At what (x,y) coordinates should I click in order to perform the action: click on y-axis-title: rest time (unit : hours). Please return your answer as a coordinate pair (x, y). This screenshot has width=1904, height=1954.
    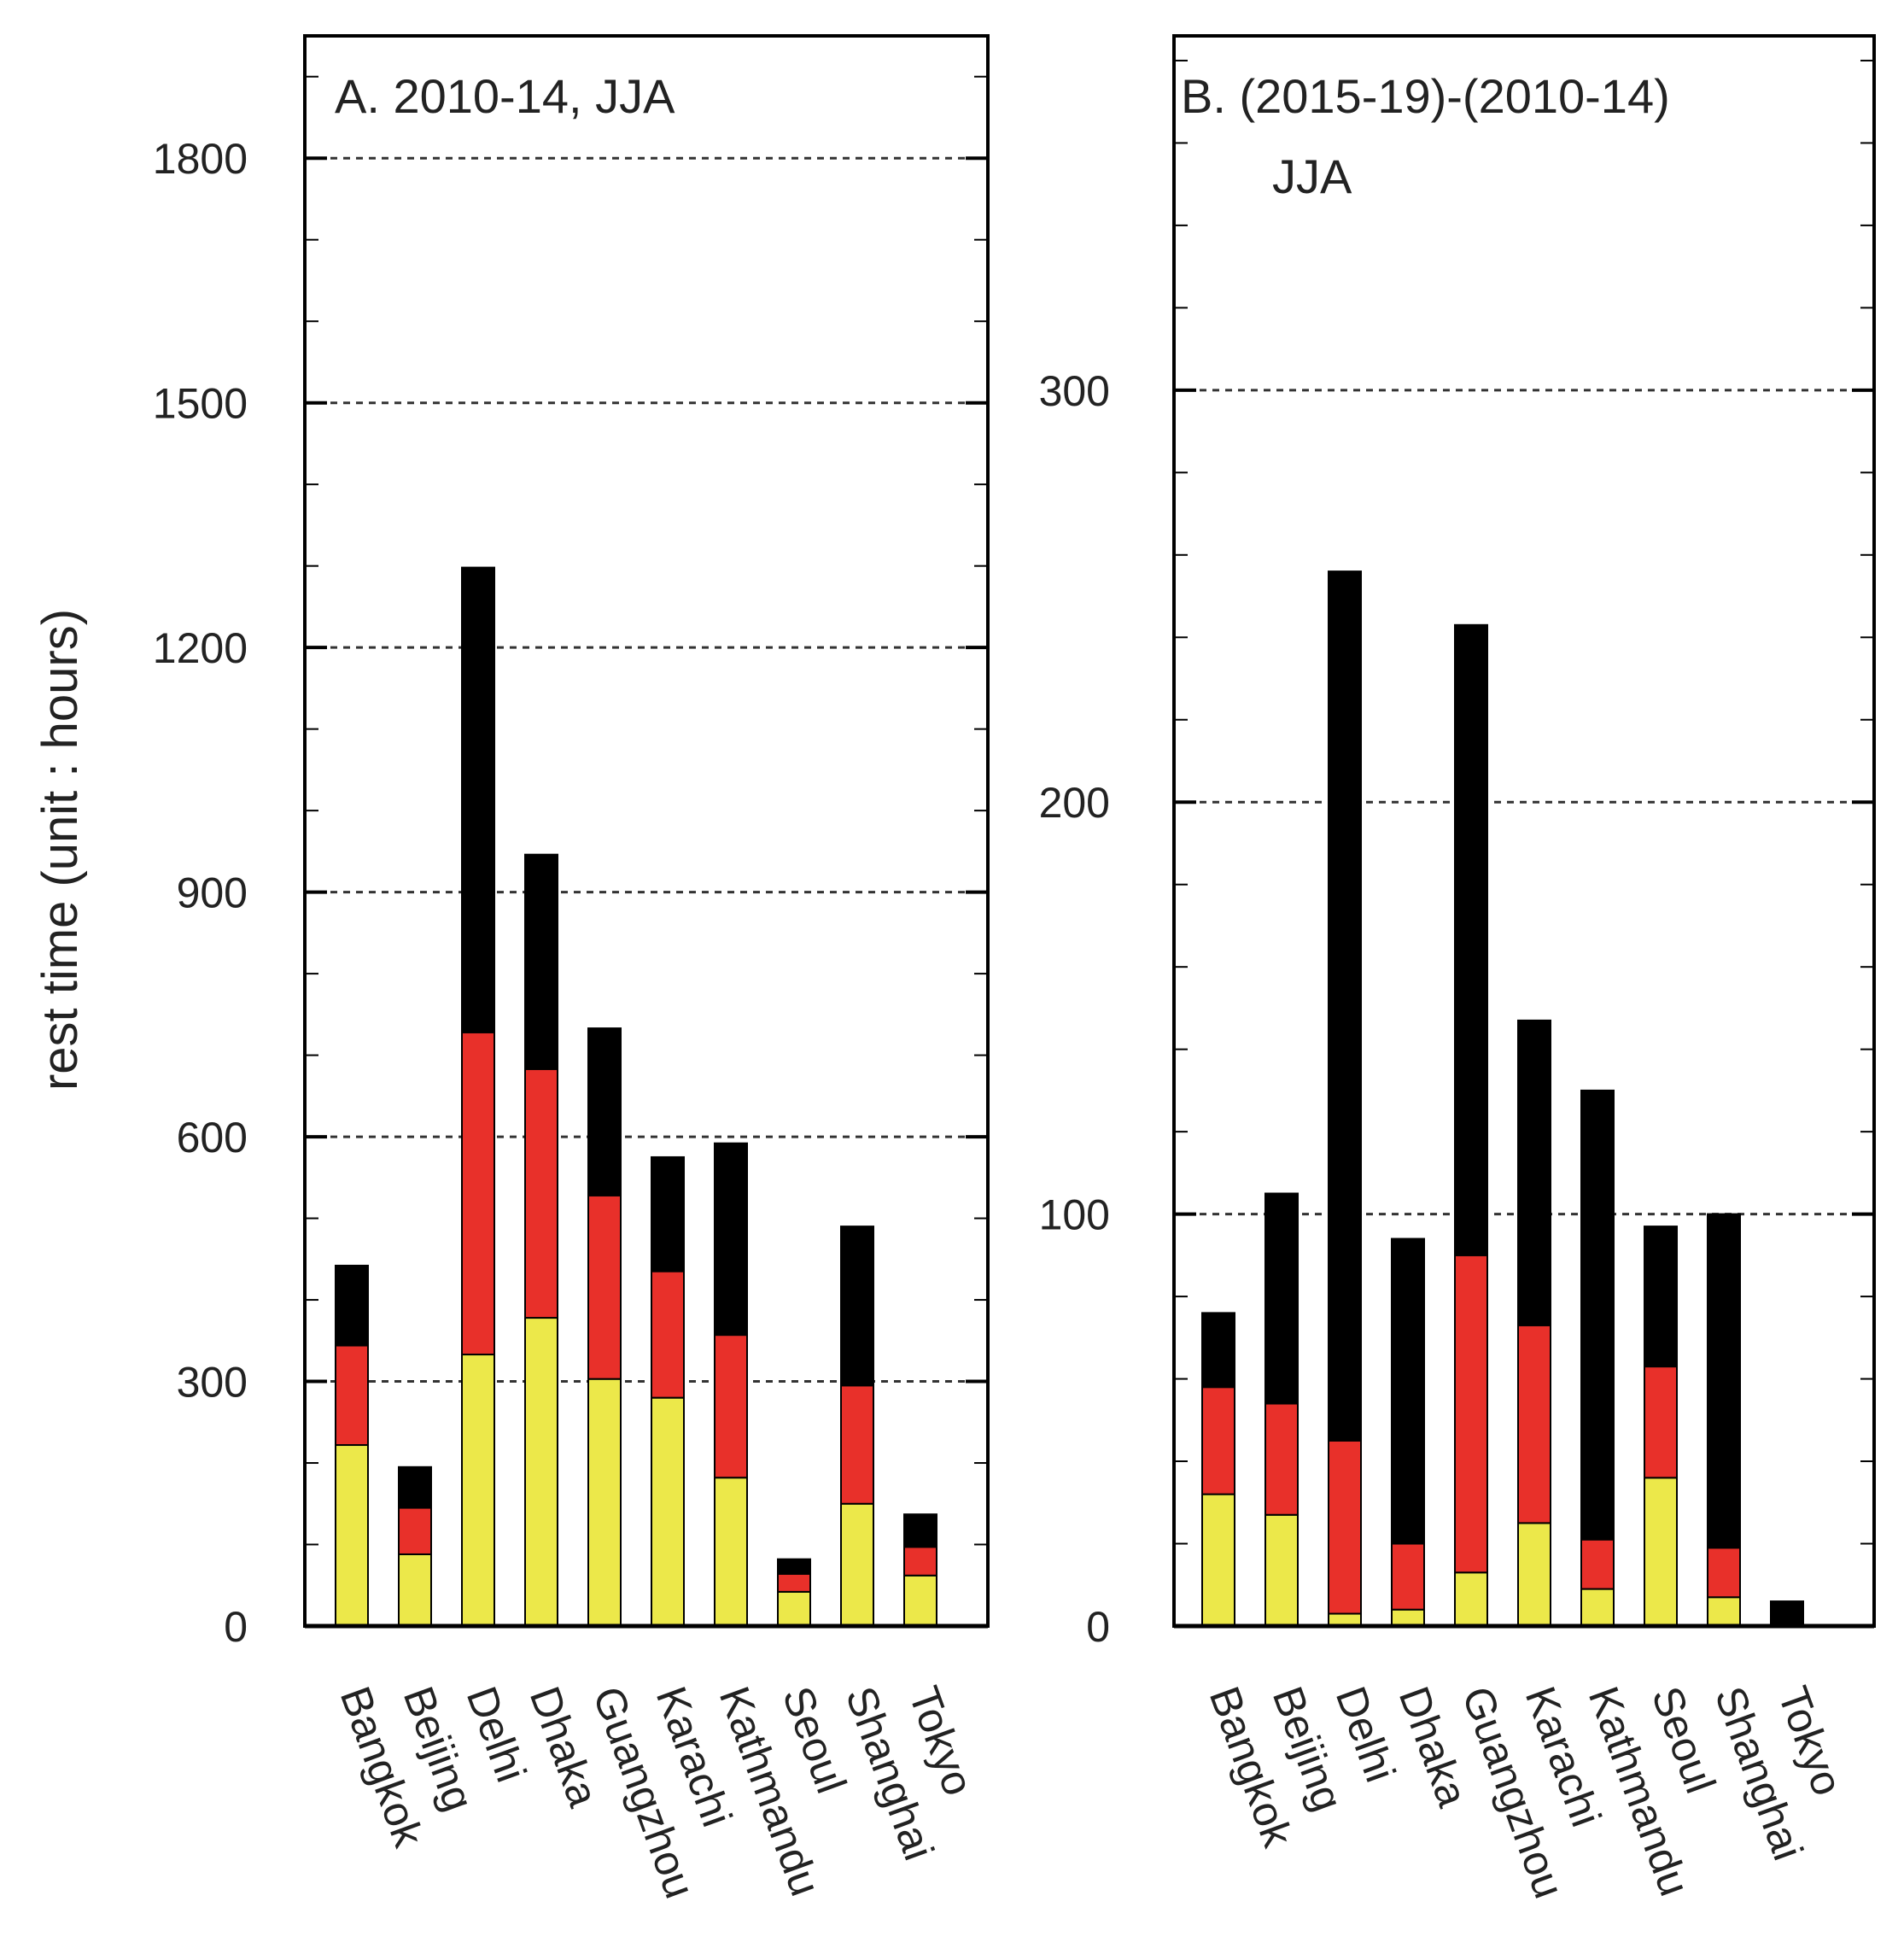
    Looking at the image, I should click on (60, 850).